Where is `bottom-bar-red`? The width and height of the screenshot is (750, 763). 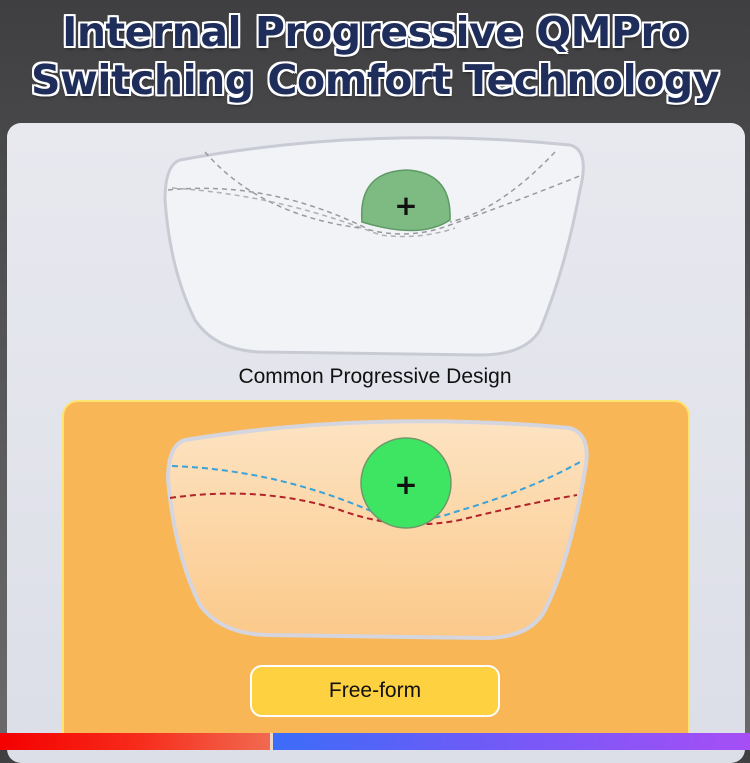 bottom-bar-red is located at coordinates (135, 741).